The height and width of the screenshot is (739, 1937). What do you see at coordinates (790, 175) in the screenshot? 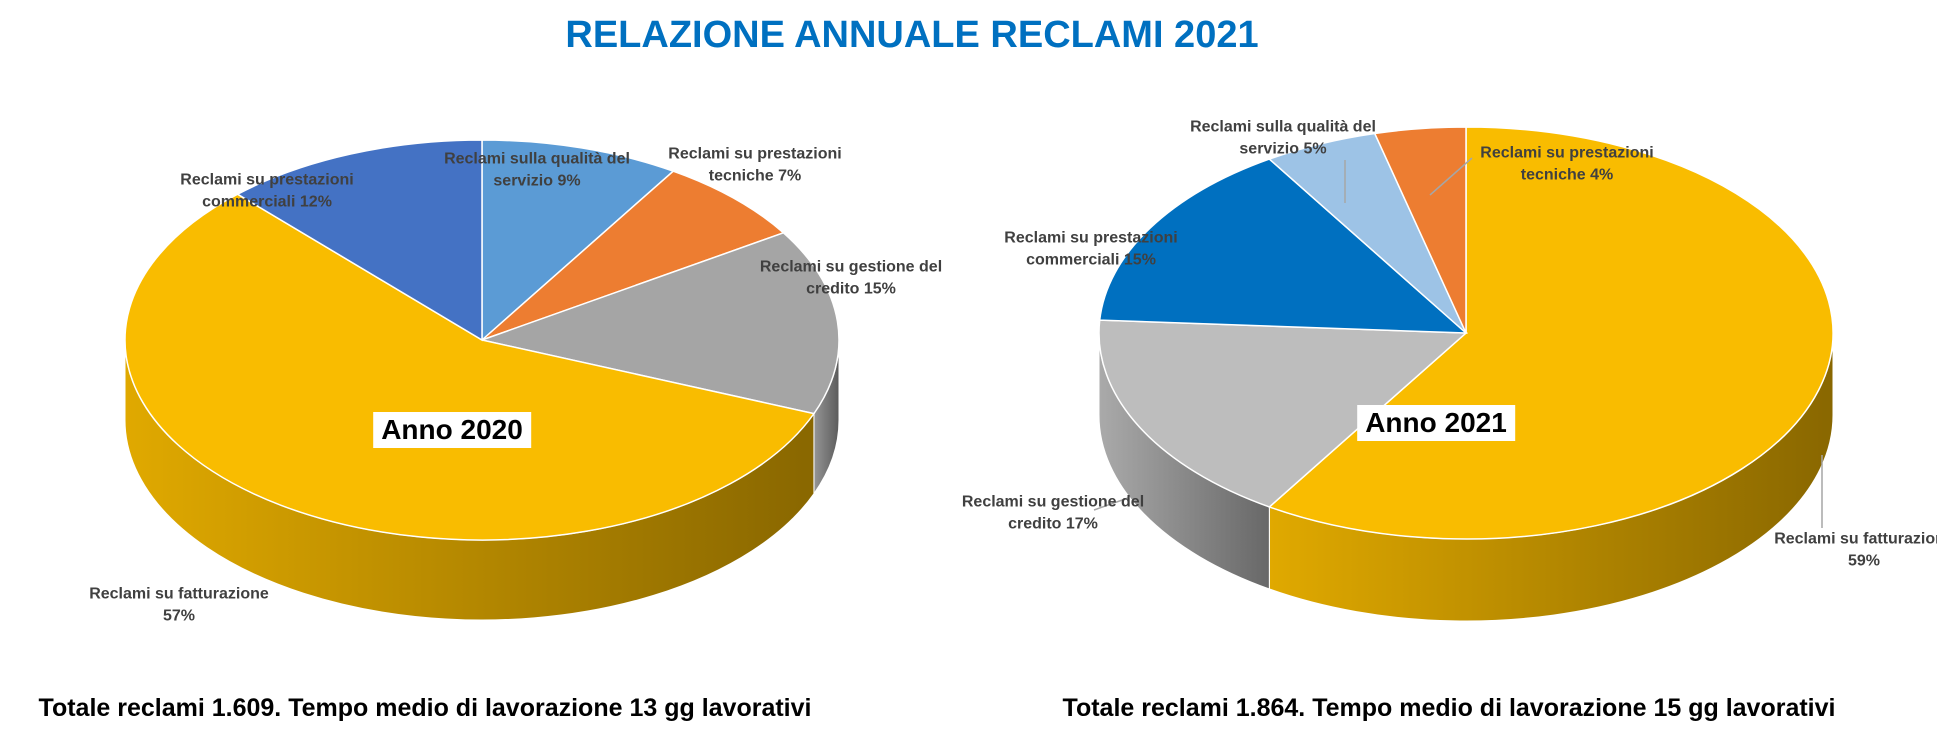
I see `value-label: 7%` at bounding box center [790, 175].